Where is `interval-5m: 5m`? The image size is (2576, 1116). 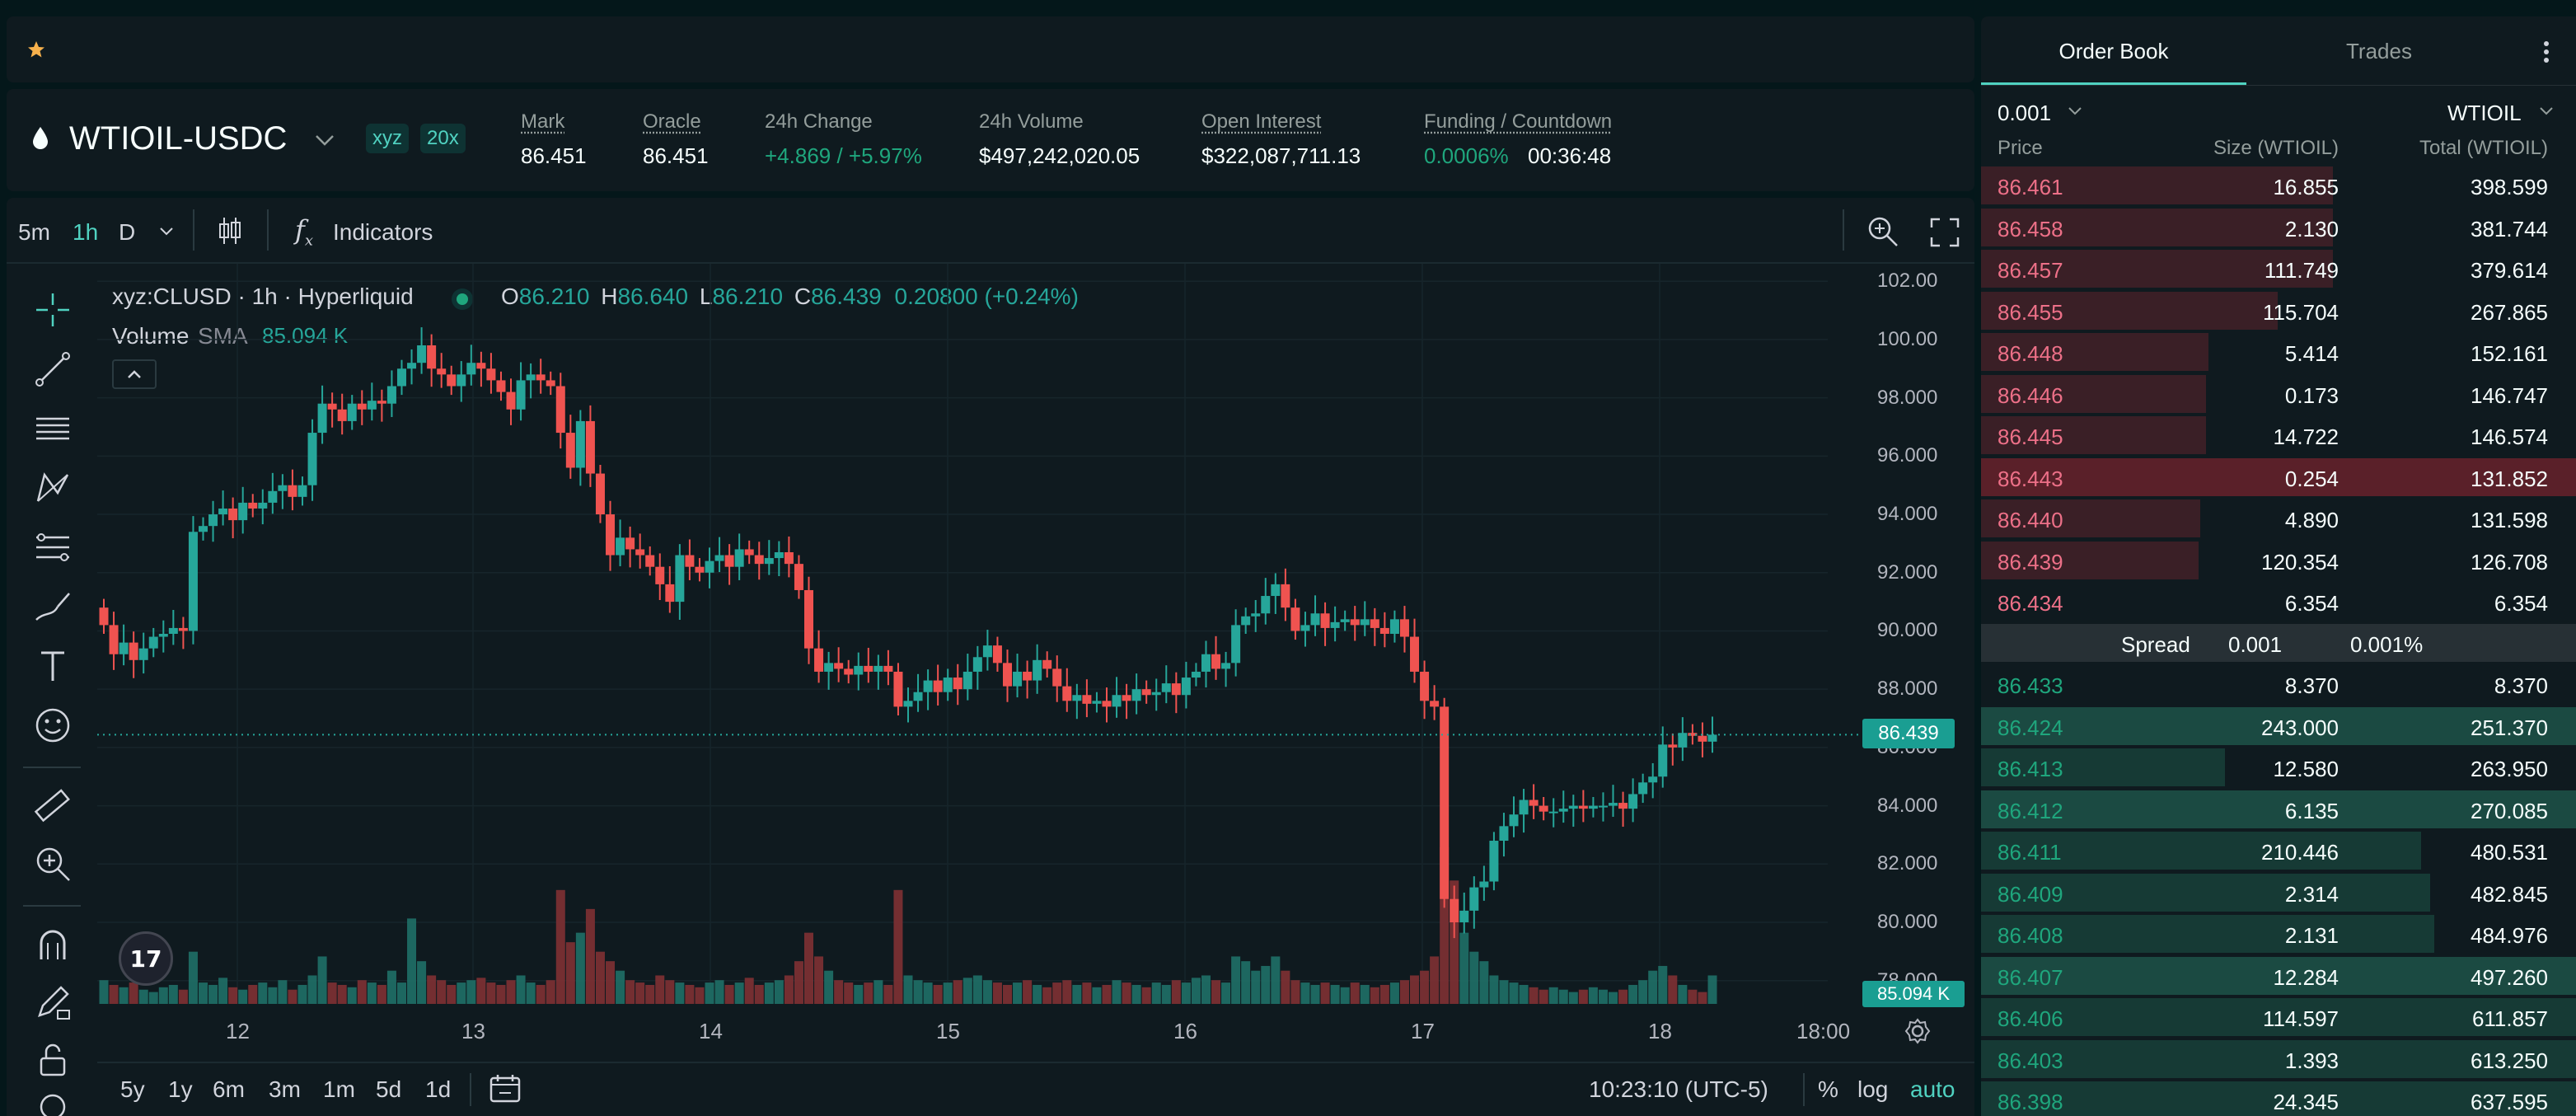
interval-5m: 5m is located at coordinates (34, 232).